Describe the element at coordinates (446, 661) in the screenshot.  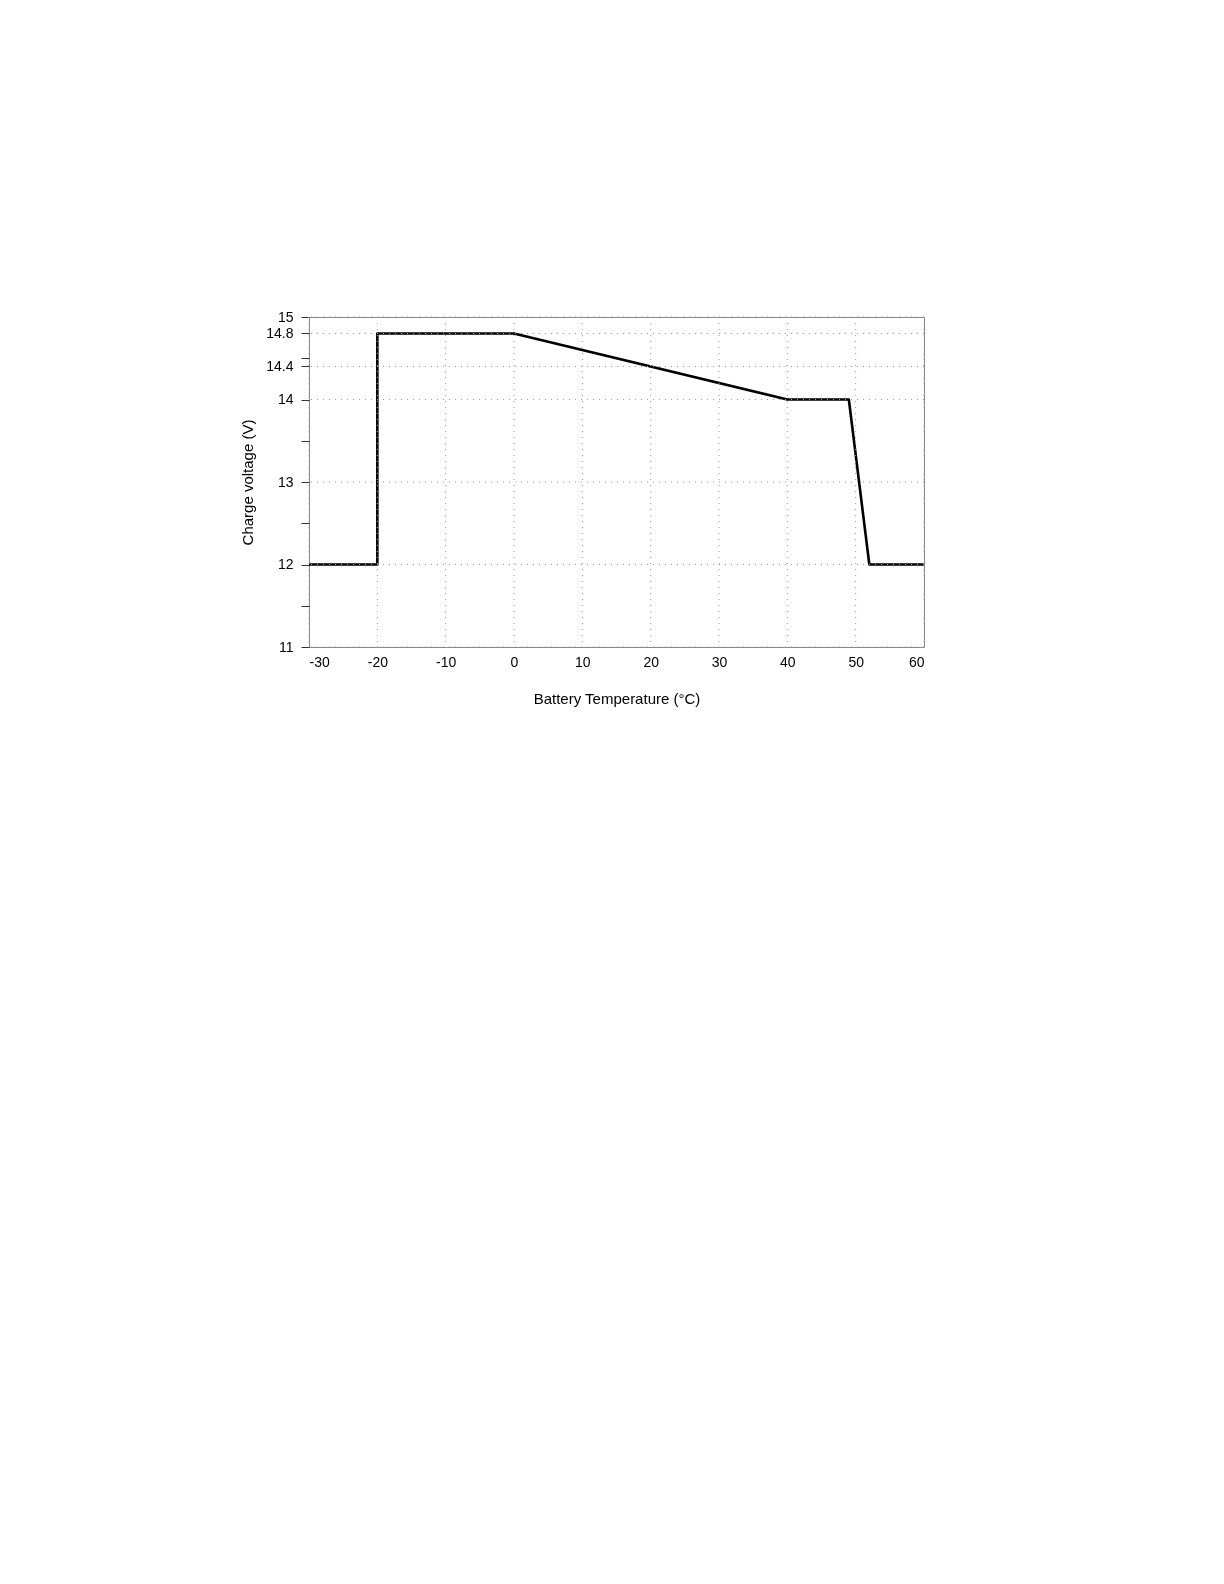
I see `x-tick-label: -10` at that location.